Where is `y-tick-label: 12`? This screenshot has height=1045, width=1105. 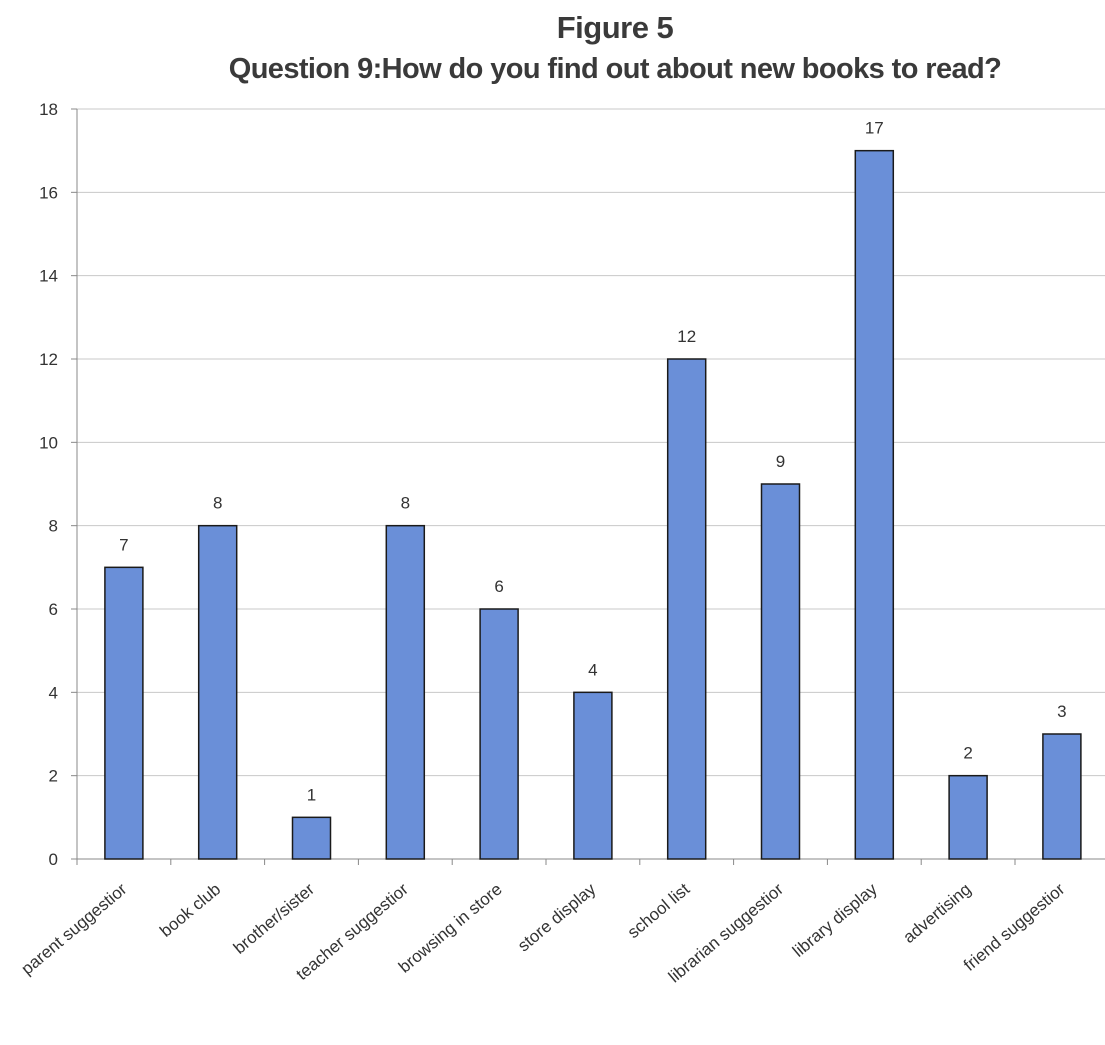 y-tick-label: 12 is located at coordinates (48, 359).